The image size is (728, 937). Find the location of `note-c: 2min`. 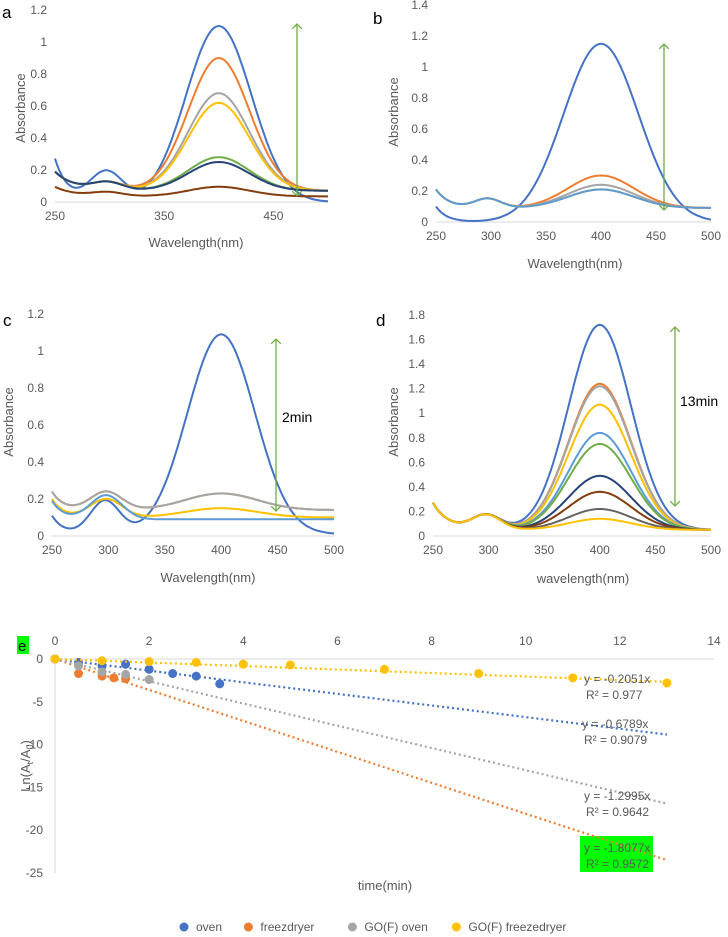

note-c: 2min is located at coordinates (297, 417).